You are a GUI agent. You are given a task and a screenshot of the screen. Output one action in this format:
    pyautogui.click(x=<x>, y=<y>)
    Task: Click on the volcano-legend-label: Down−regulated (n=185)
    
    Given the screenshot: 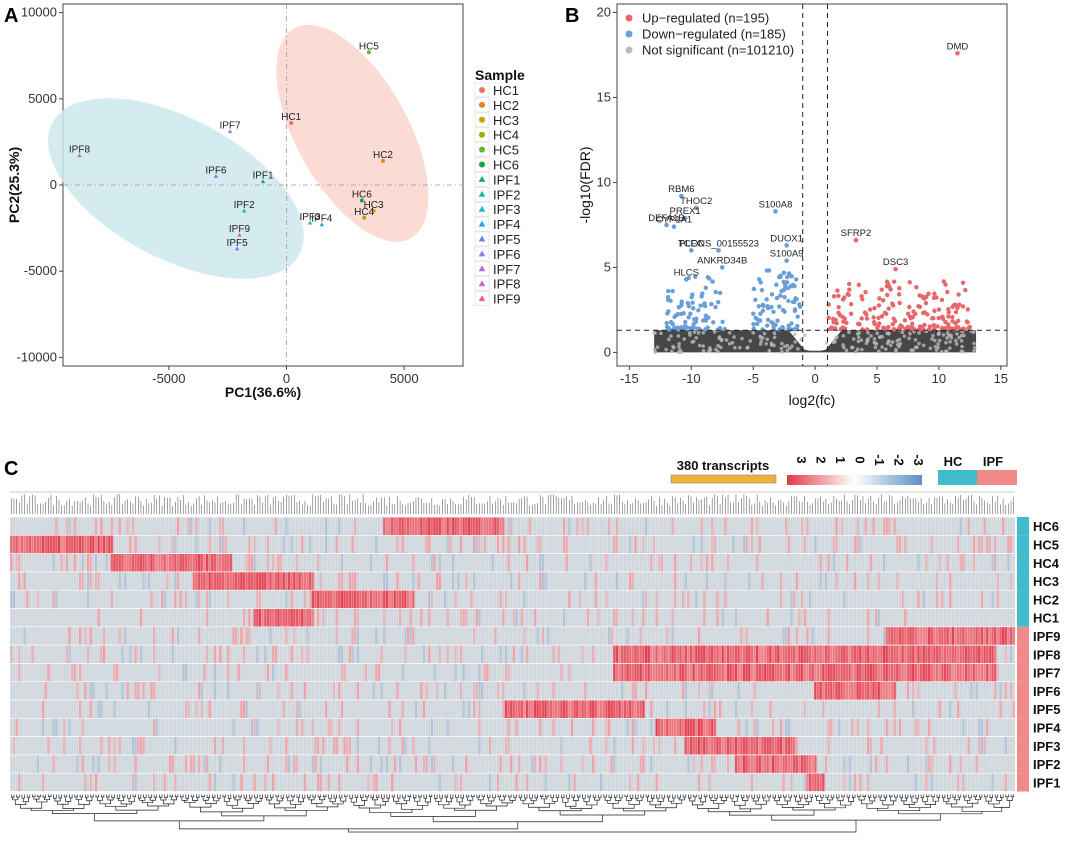 What is the action you would take?
    pyautogui.click(x=714, y=34)
    